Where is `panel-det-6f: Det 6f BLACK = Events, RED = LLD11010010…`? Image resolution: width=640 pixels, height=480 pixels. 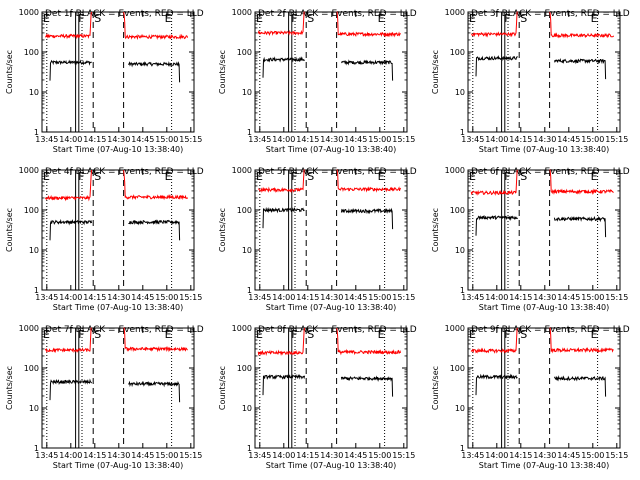
panel-det-6f: Det 6f BLACK = Events, RED = LLD11010010… is located at coordinates (530, 239).